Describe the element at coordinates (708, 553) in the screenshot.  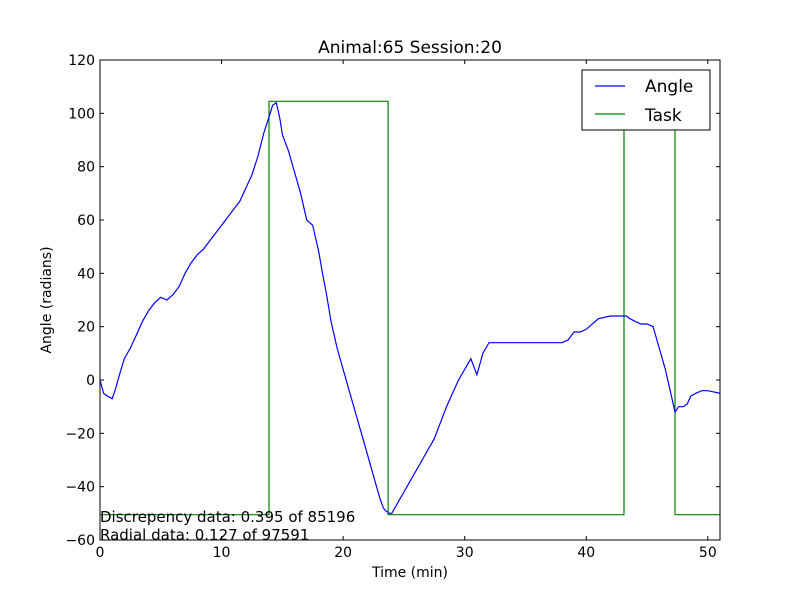
I see `x-tick-label: 50` at that location.